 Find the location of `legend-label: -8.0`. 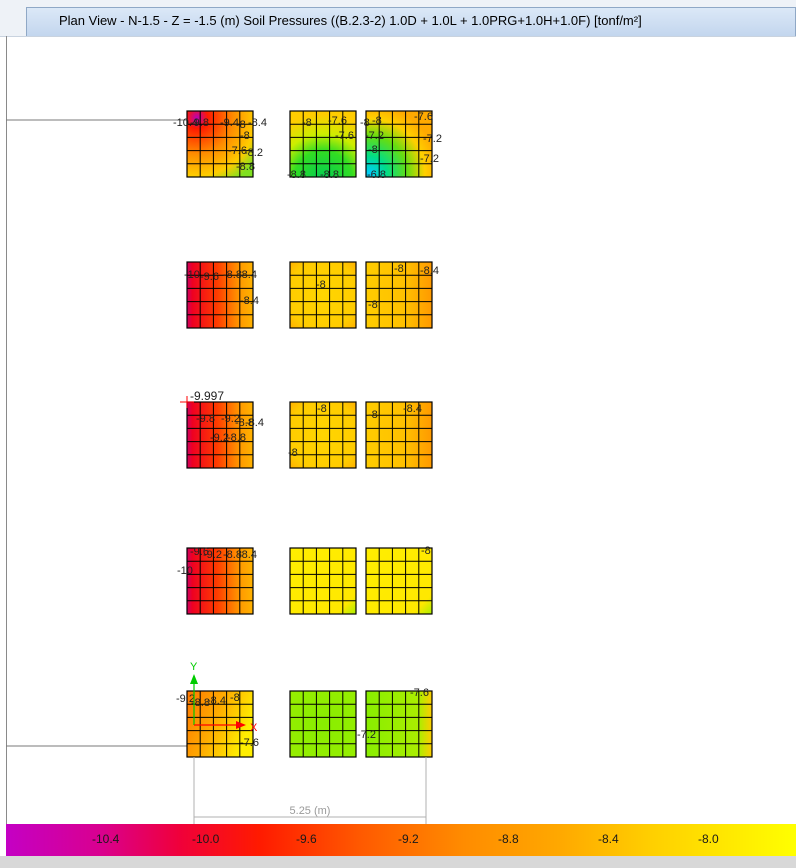

legend-label: -8.0 is located at coordinates (708, 839).